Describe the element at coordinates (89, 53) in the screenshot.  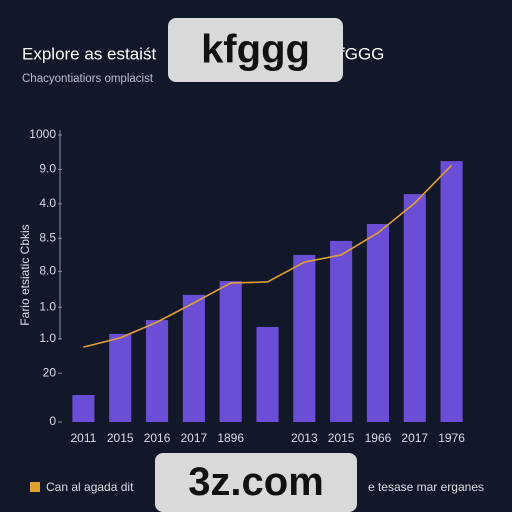
I see `chart-title: Explore as estaiśt` at that location.